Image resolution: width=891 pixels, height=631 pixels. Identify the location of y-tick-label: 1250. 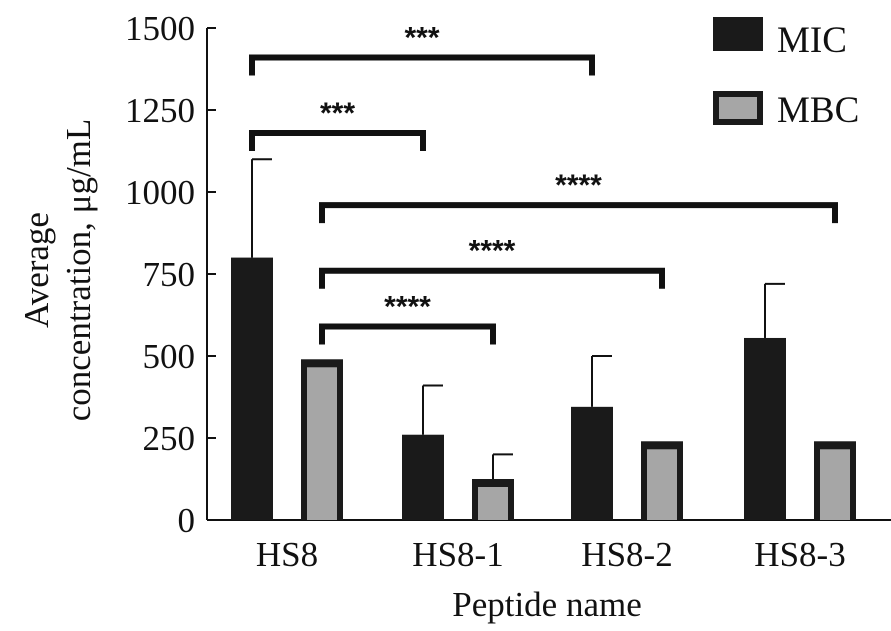
(160, 110).